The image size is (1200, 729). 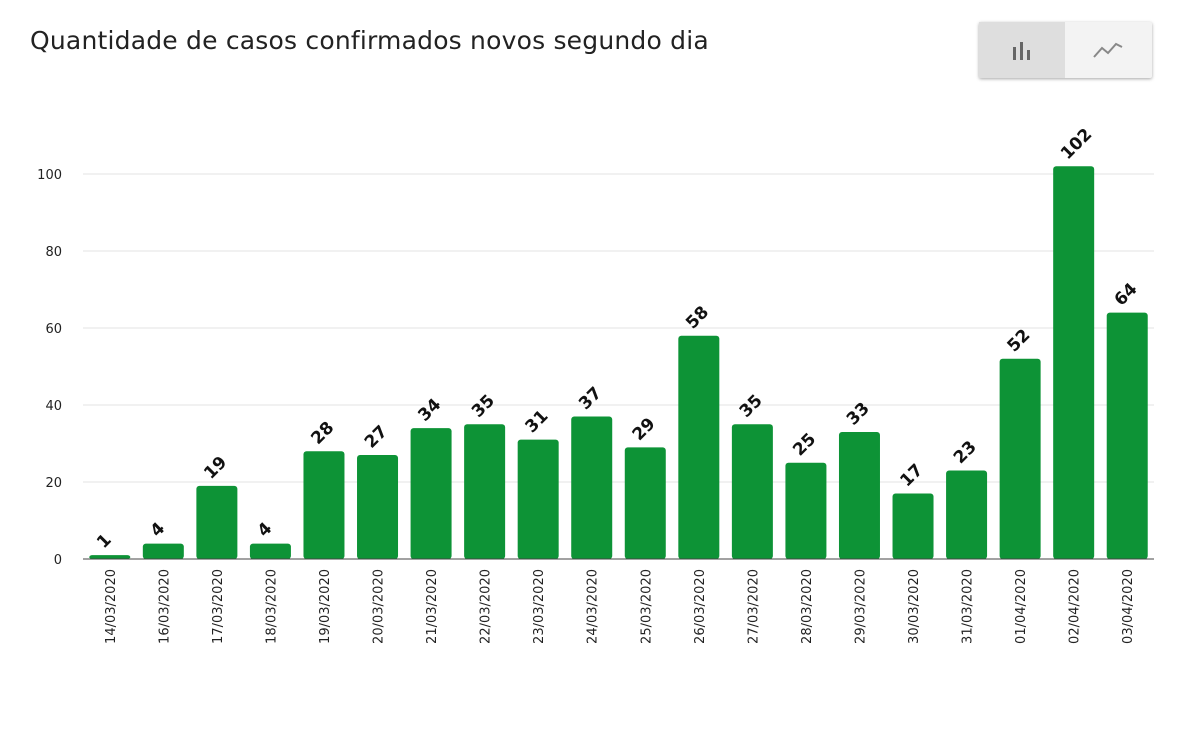 What do you see at coordinates (539, 606) in the screenshot?
I see `x-tick-label: 23/03/2020` at bounding box center [539, 606].